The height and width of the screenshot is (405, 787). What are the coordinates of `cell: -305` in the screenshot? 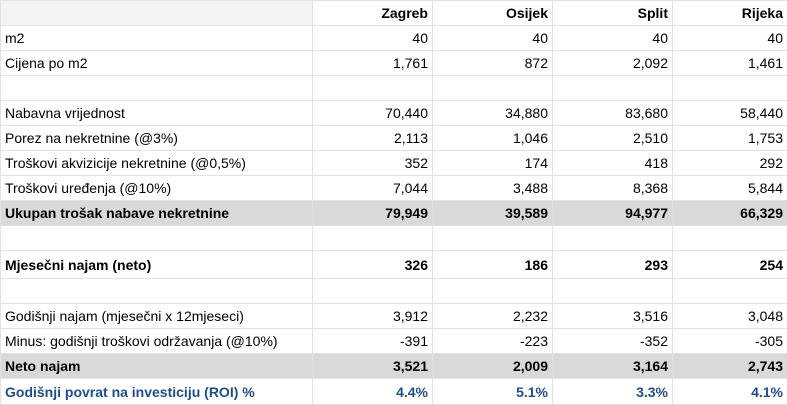 It's located at (730, 341).